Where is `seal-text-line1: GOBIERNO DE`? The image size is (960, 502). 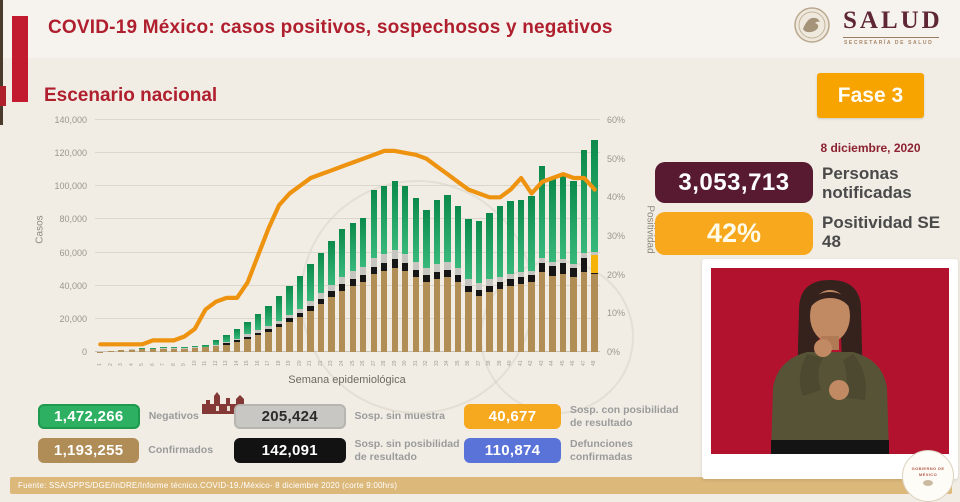
seal-text-line1: GOBIERNO DE is located at coordinates (928, 469).